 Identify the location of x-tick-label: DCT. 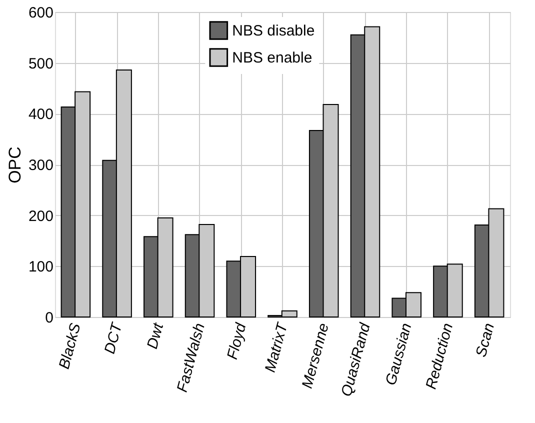
(113, 338).